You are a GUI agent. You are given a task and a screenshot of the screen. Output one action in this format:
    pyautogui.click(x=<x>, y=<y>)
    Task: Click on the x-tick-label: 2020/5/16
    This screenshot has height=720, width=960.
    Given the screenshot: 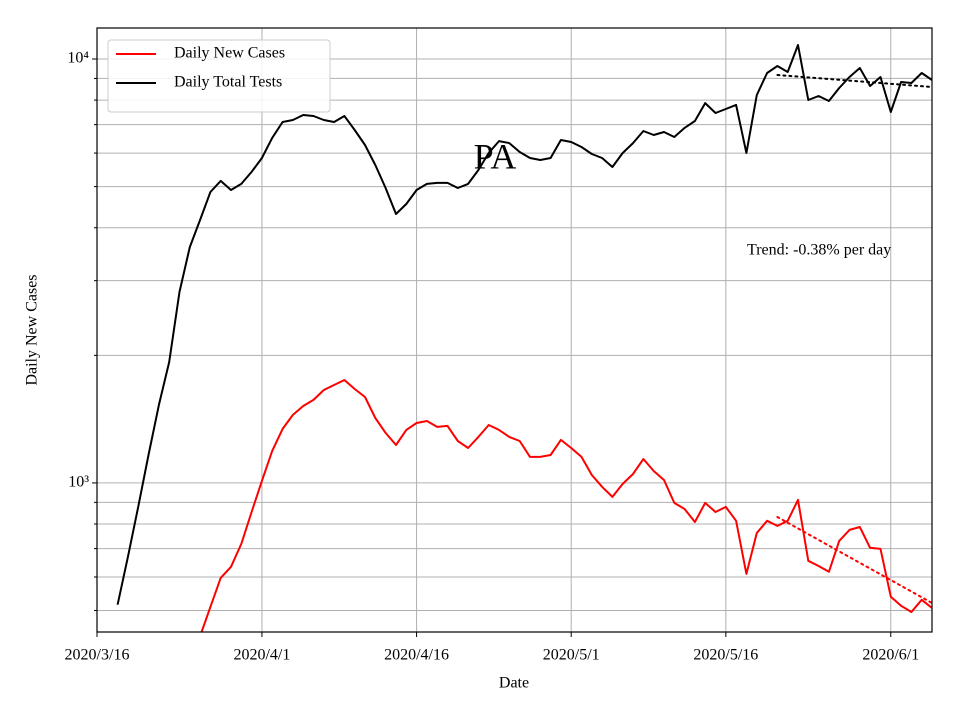 What is the action you would take?
    pyautogui.click(x=725, y=655)
    